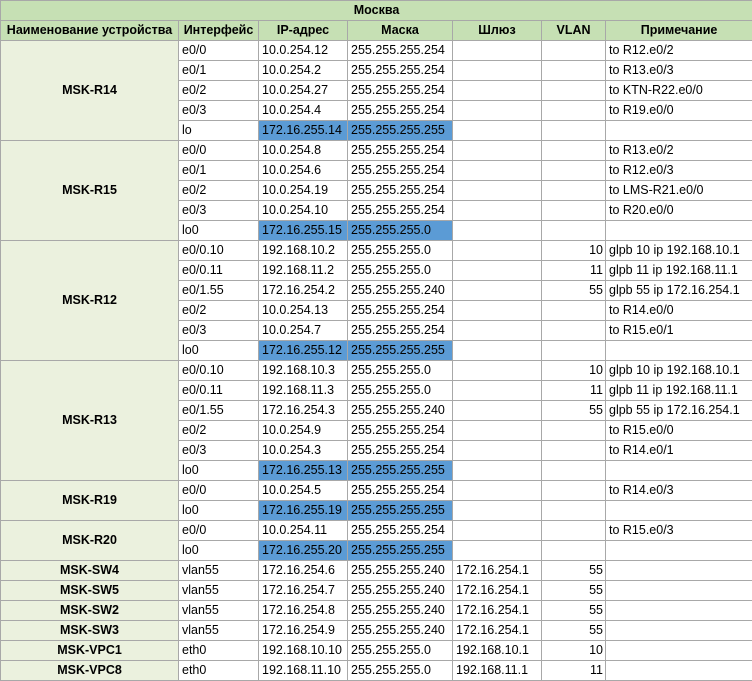 The width and height of the screenshot is (752, 681). What do you see at coordinates (303, 491) in the screenshot?
I see `ip-cell: 10.0.254.5` at bounding box center [303, 491].